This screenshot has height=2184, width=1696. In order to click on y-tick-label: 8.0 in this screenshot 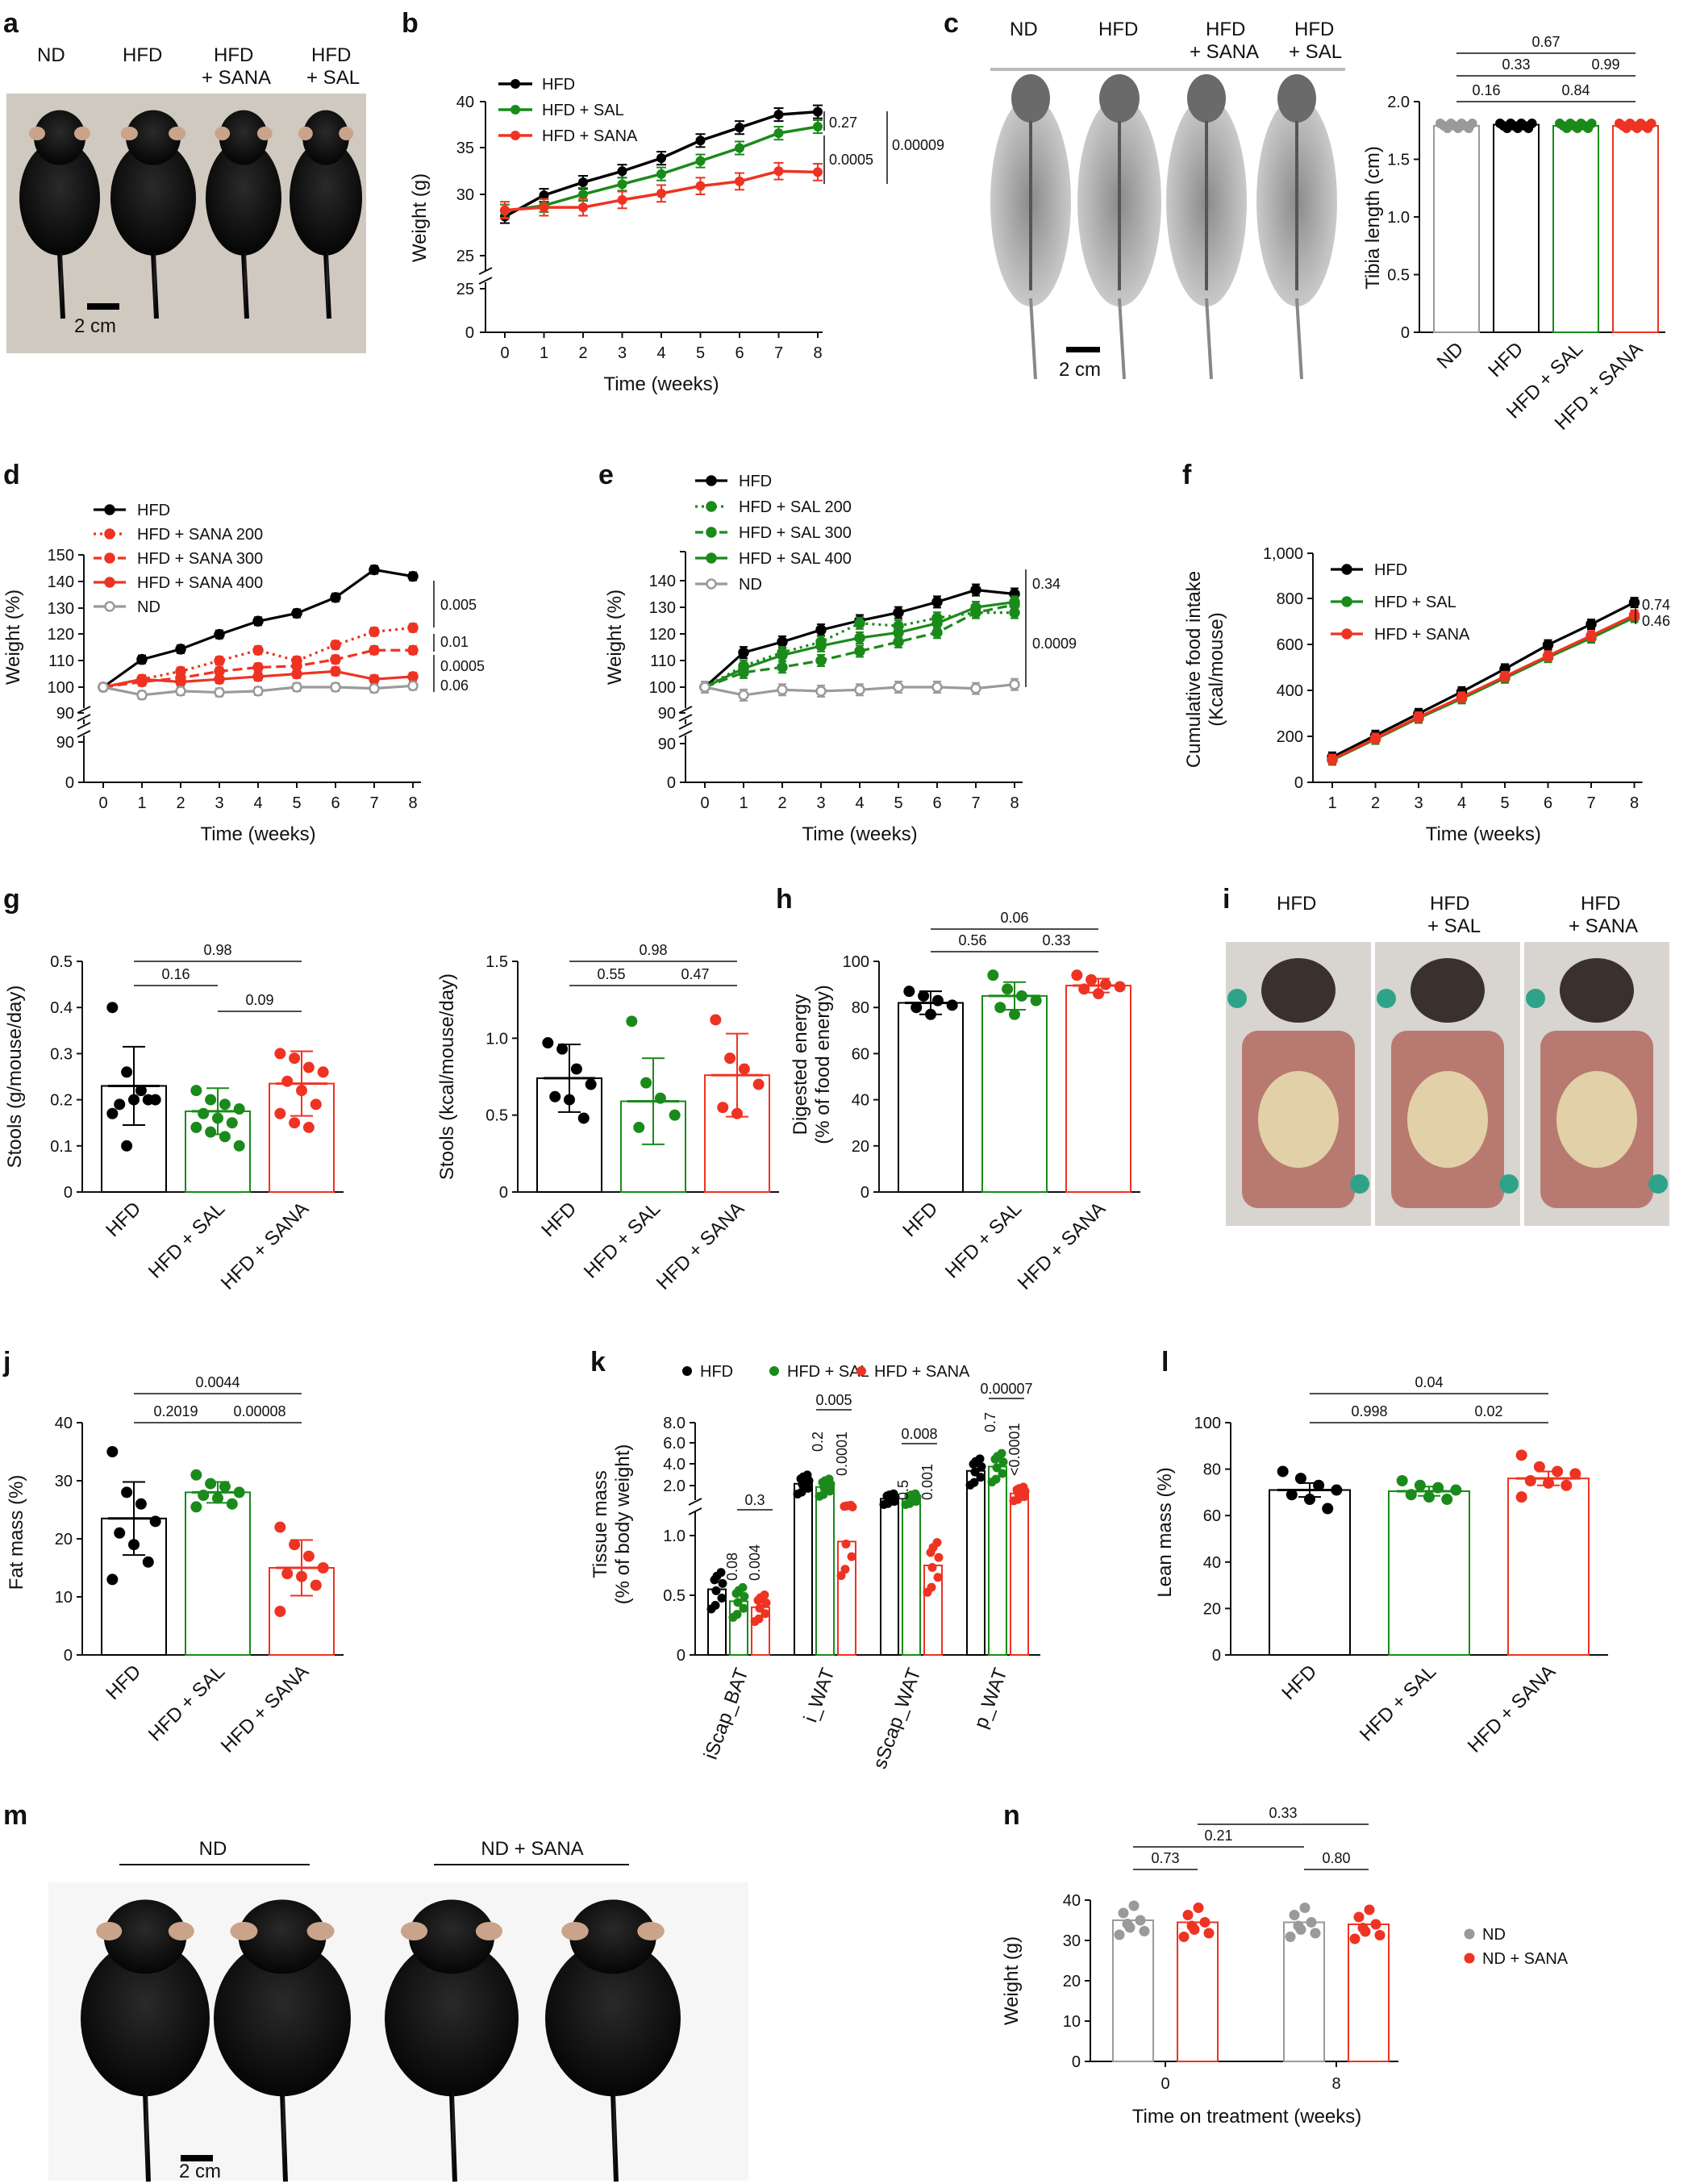, I will do `click(674, 1424)`.